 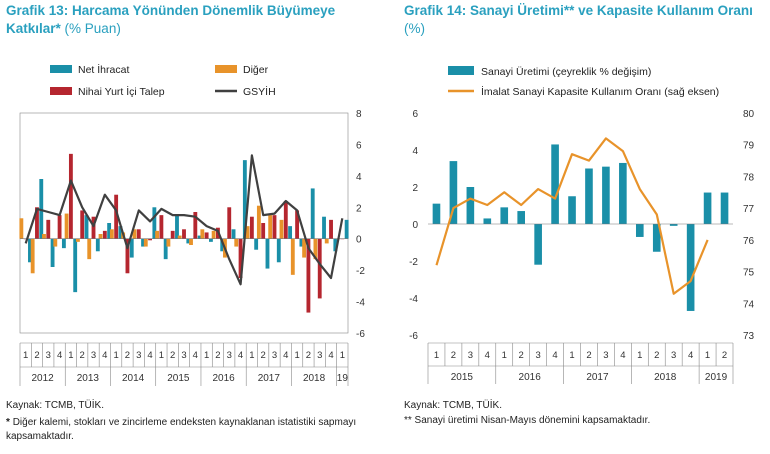 I want to click on right-y-tick-label: -2, so click(x=413, y=262).